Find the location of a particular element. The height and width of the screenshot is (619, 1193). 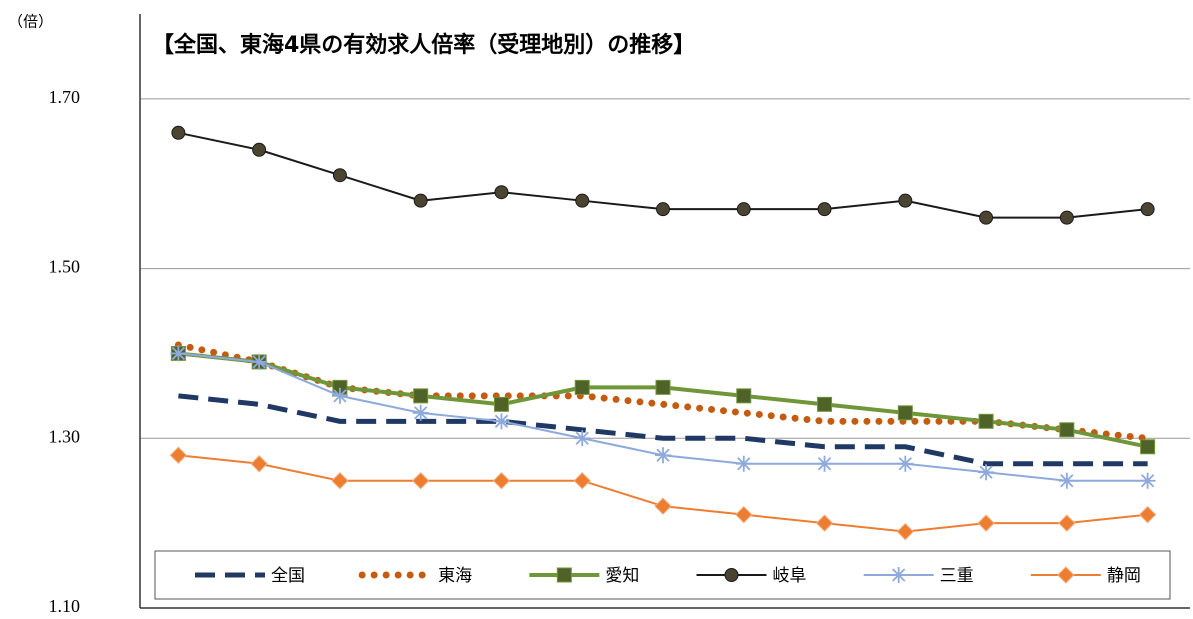

legend-label: 三重 is located at coordinates (957, 576).